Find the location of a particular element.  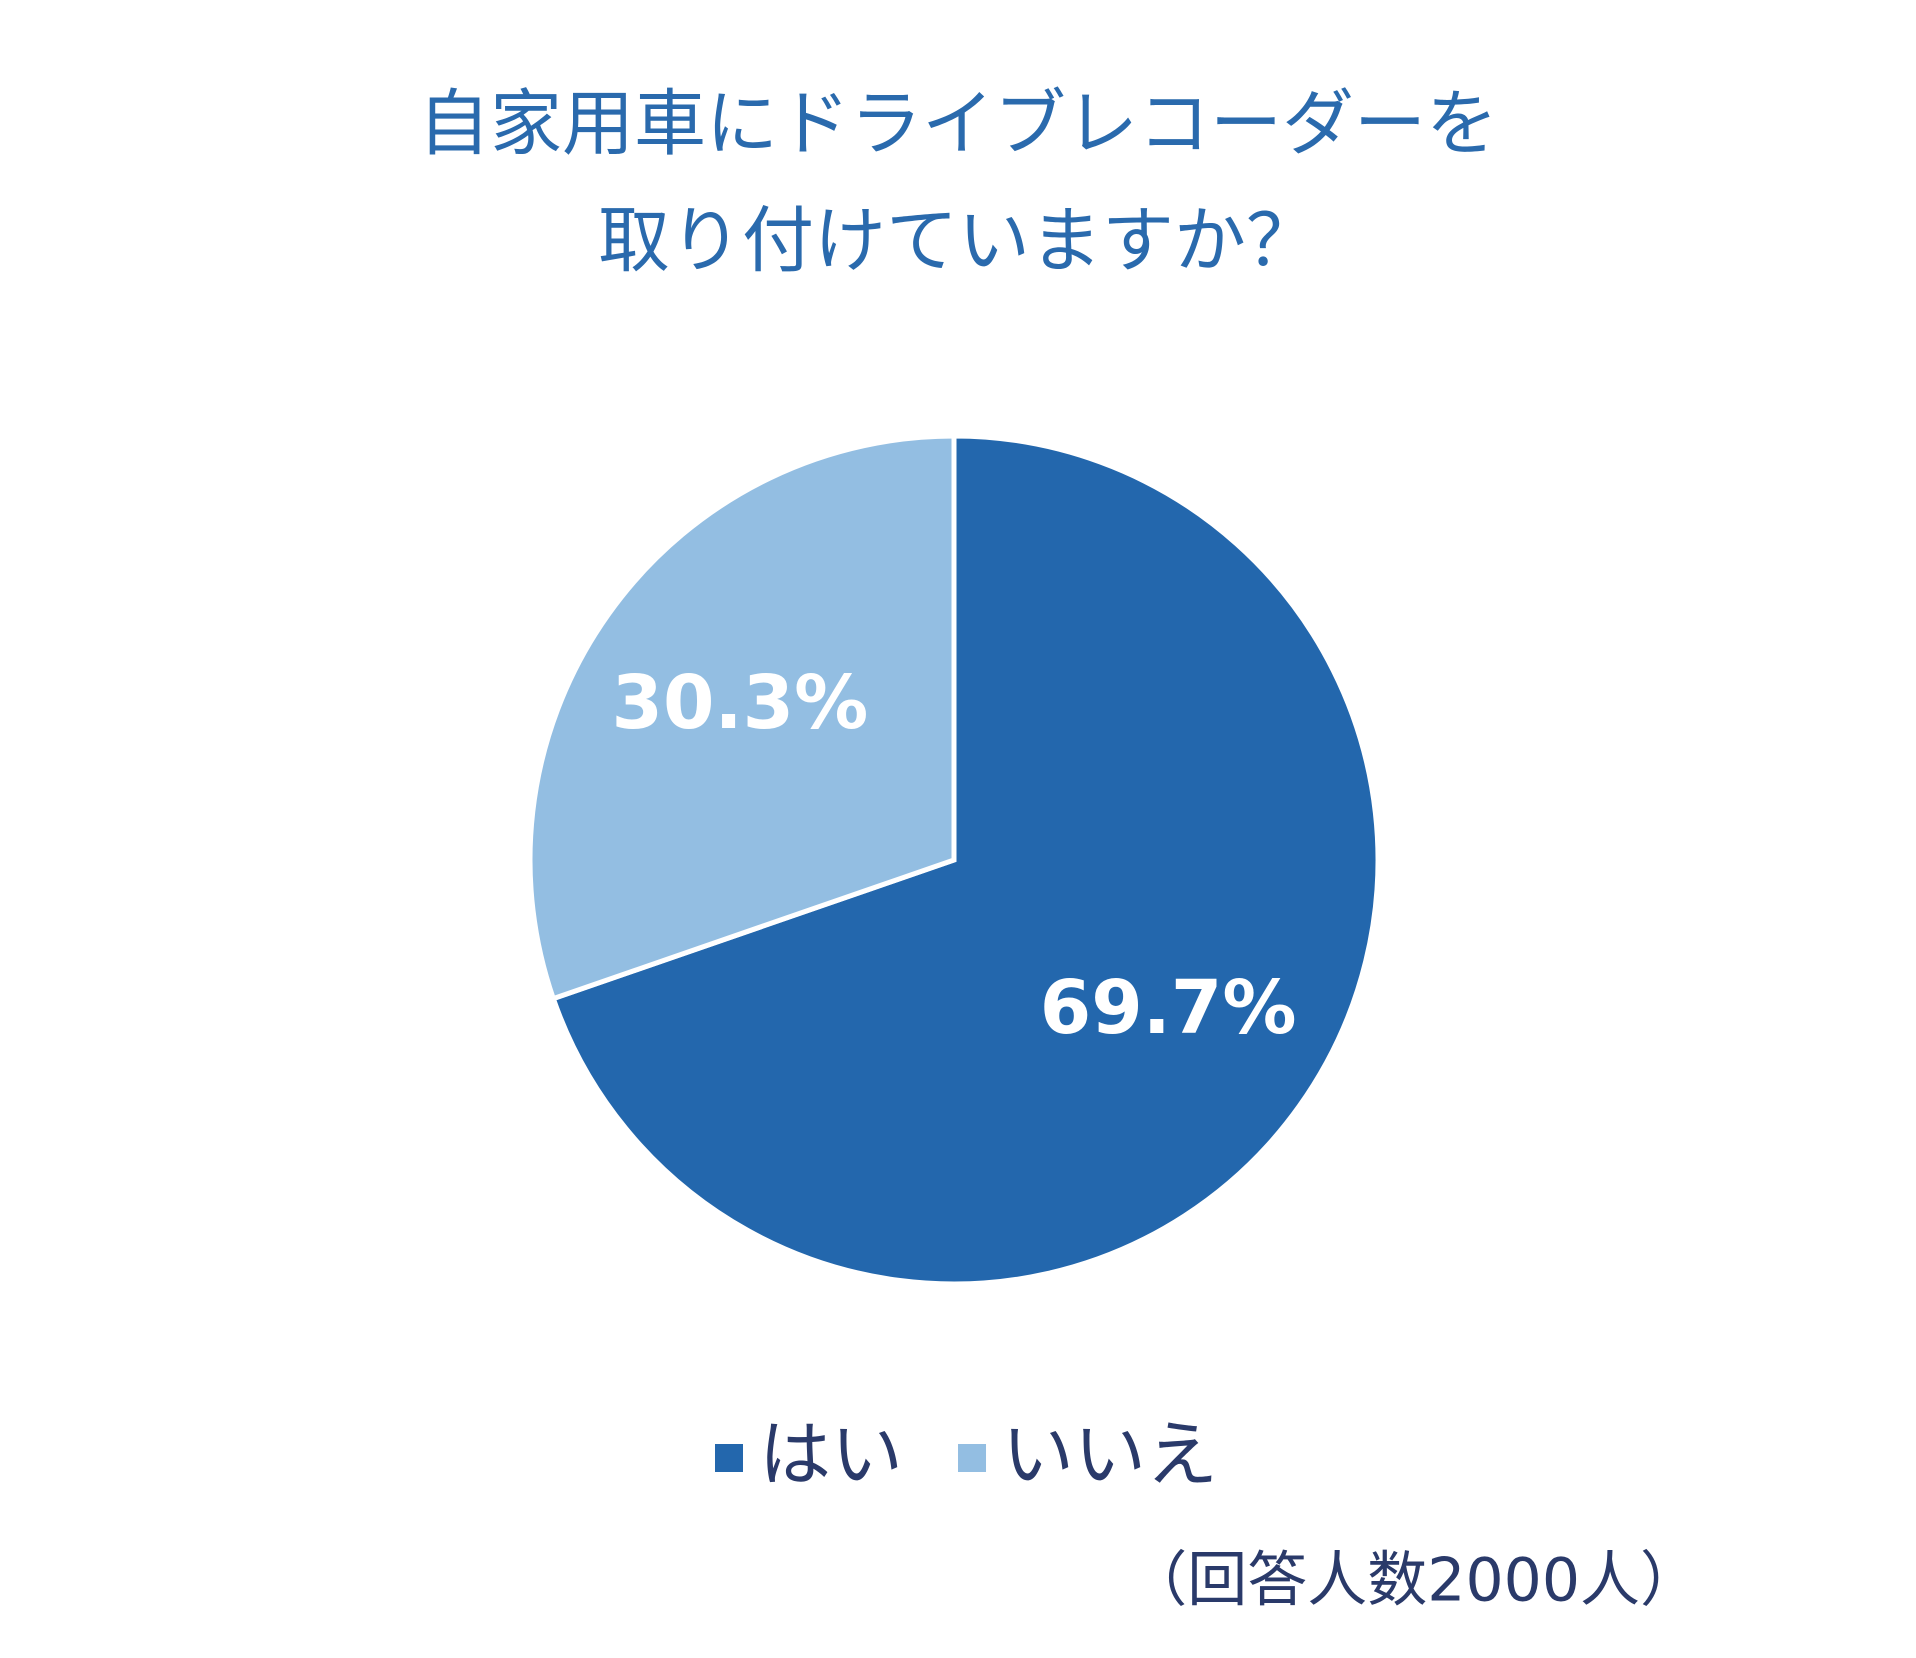

legend-label: いいえ is located at coordinates (1110, 1455).